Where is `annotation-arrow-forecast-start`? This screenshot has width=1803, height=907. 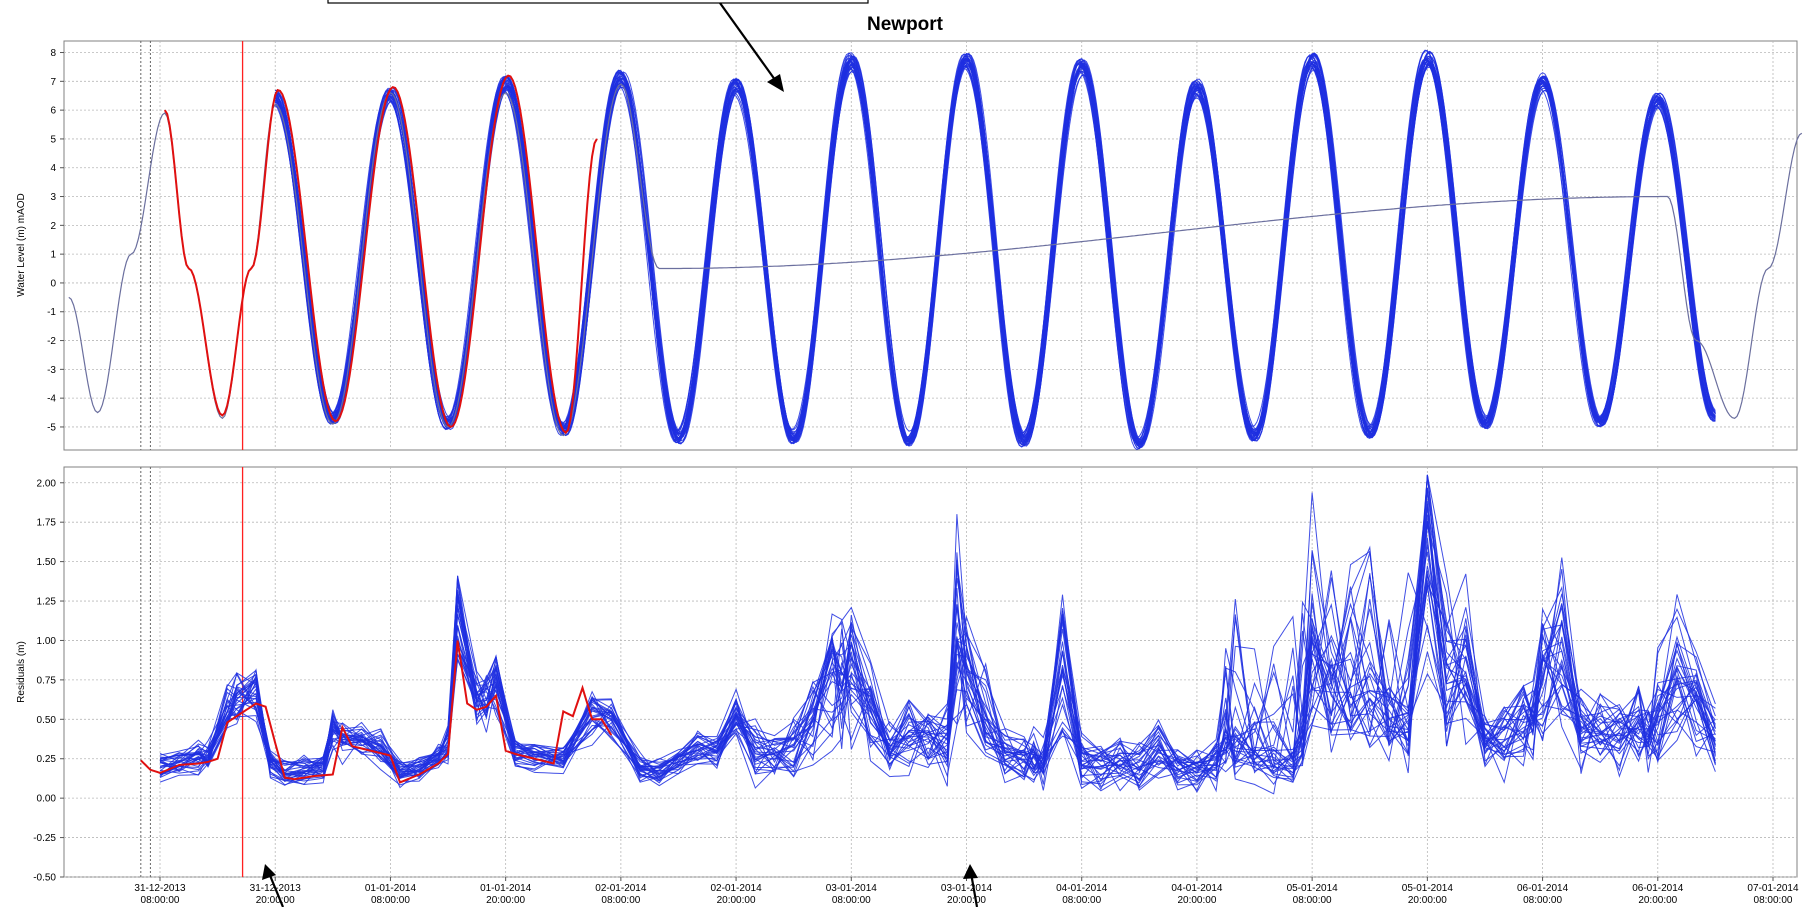
annotation-arrow-forecast-start is located at coordinates (273, 885).